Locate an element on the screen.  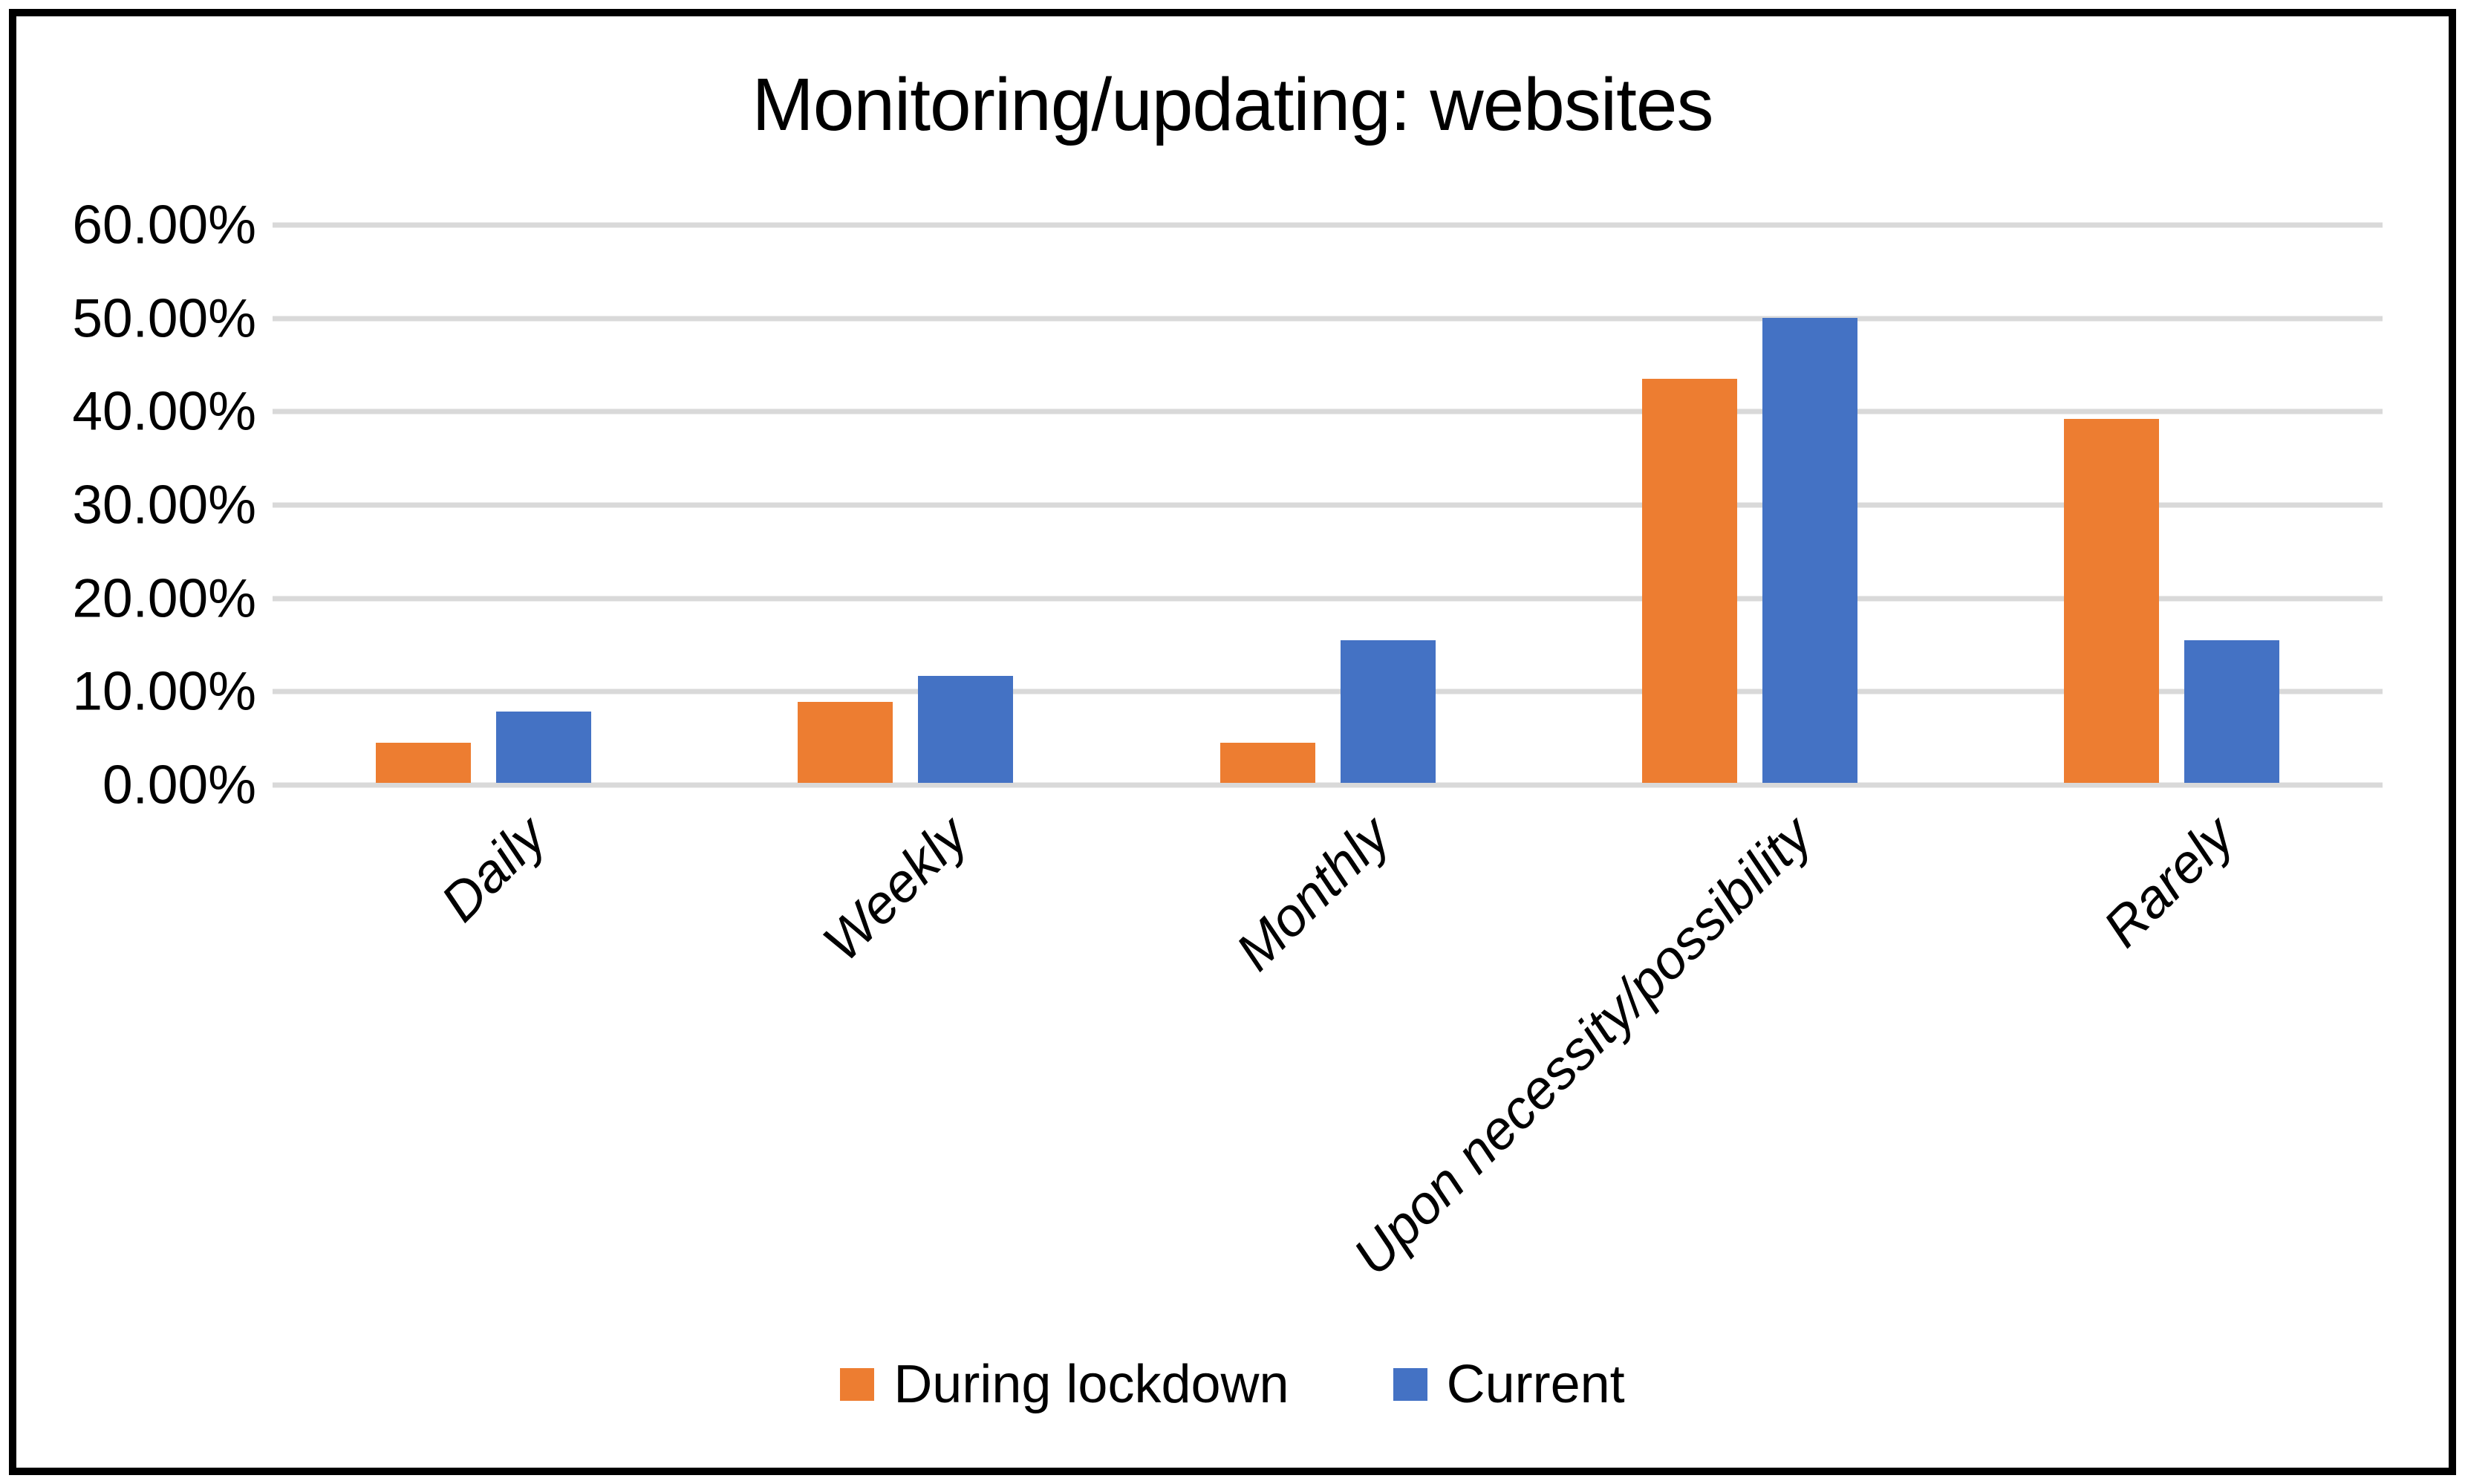
bar-current-upon-necessity-possibility is located at coordinates (1810, 550).